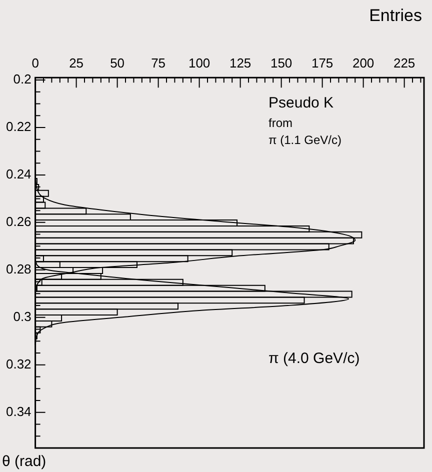 Image resolution: width=432 pixels, height=472 pixels. Describe the element at coordinates (19, 222) in the screenshot. I see `y-tick-label: 0.26` at that location.